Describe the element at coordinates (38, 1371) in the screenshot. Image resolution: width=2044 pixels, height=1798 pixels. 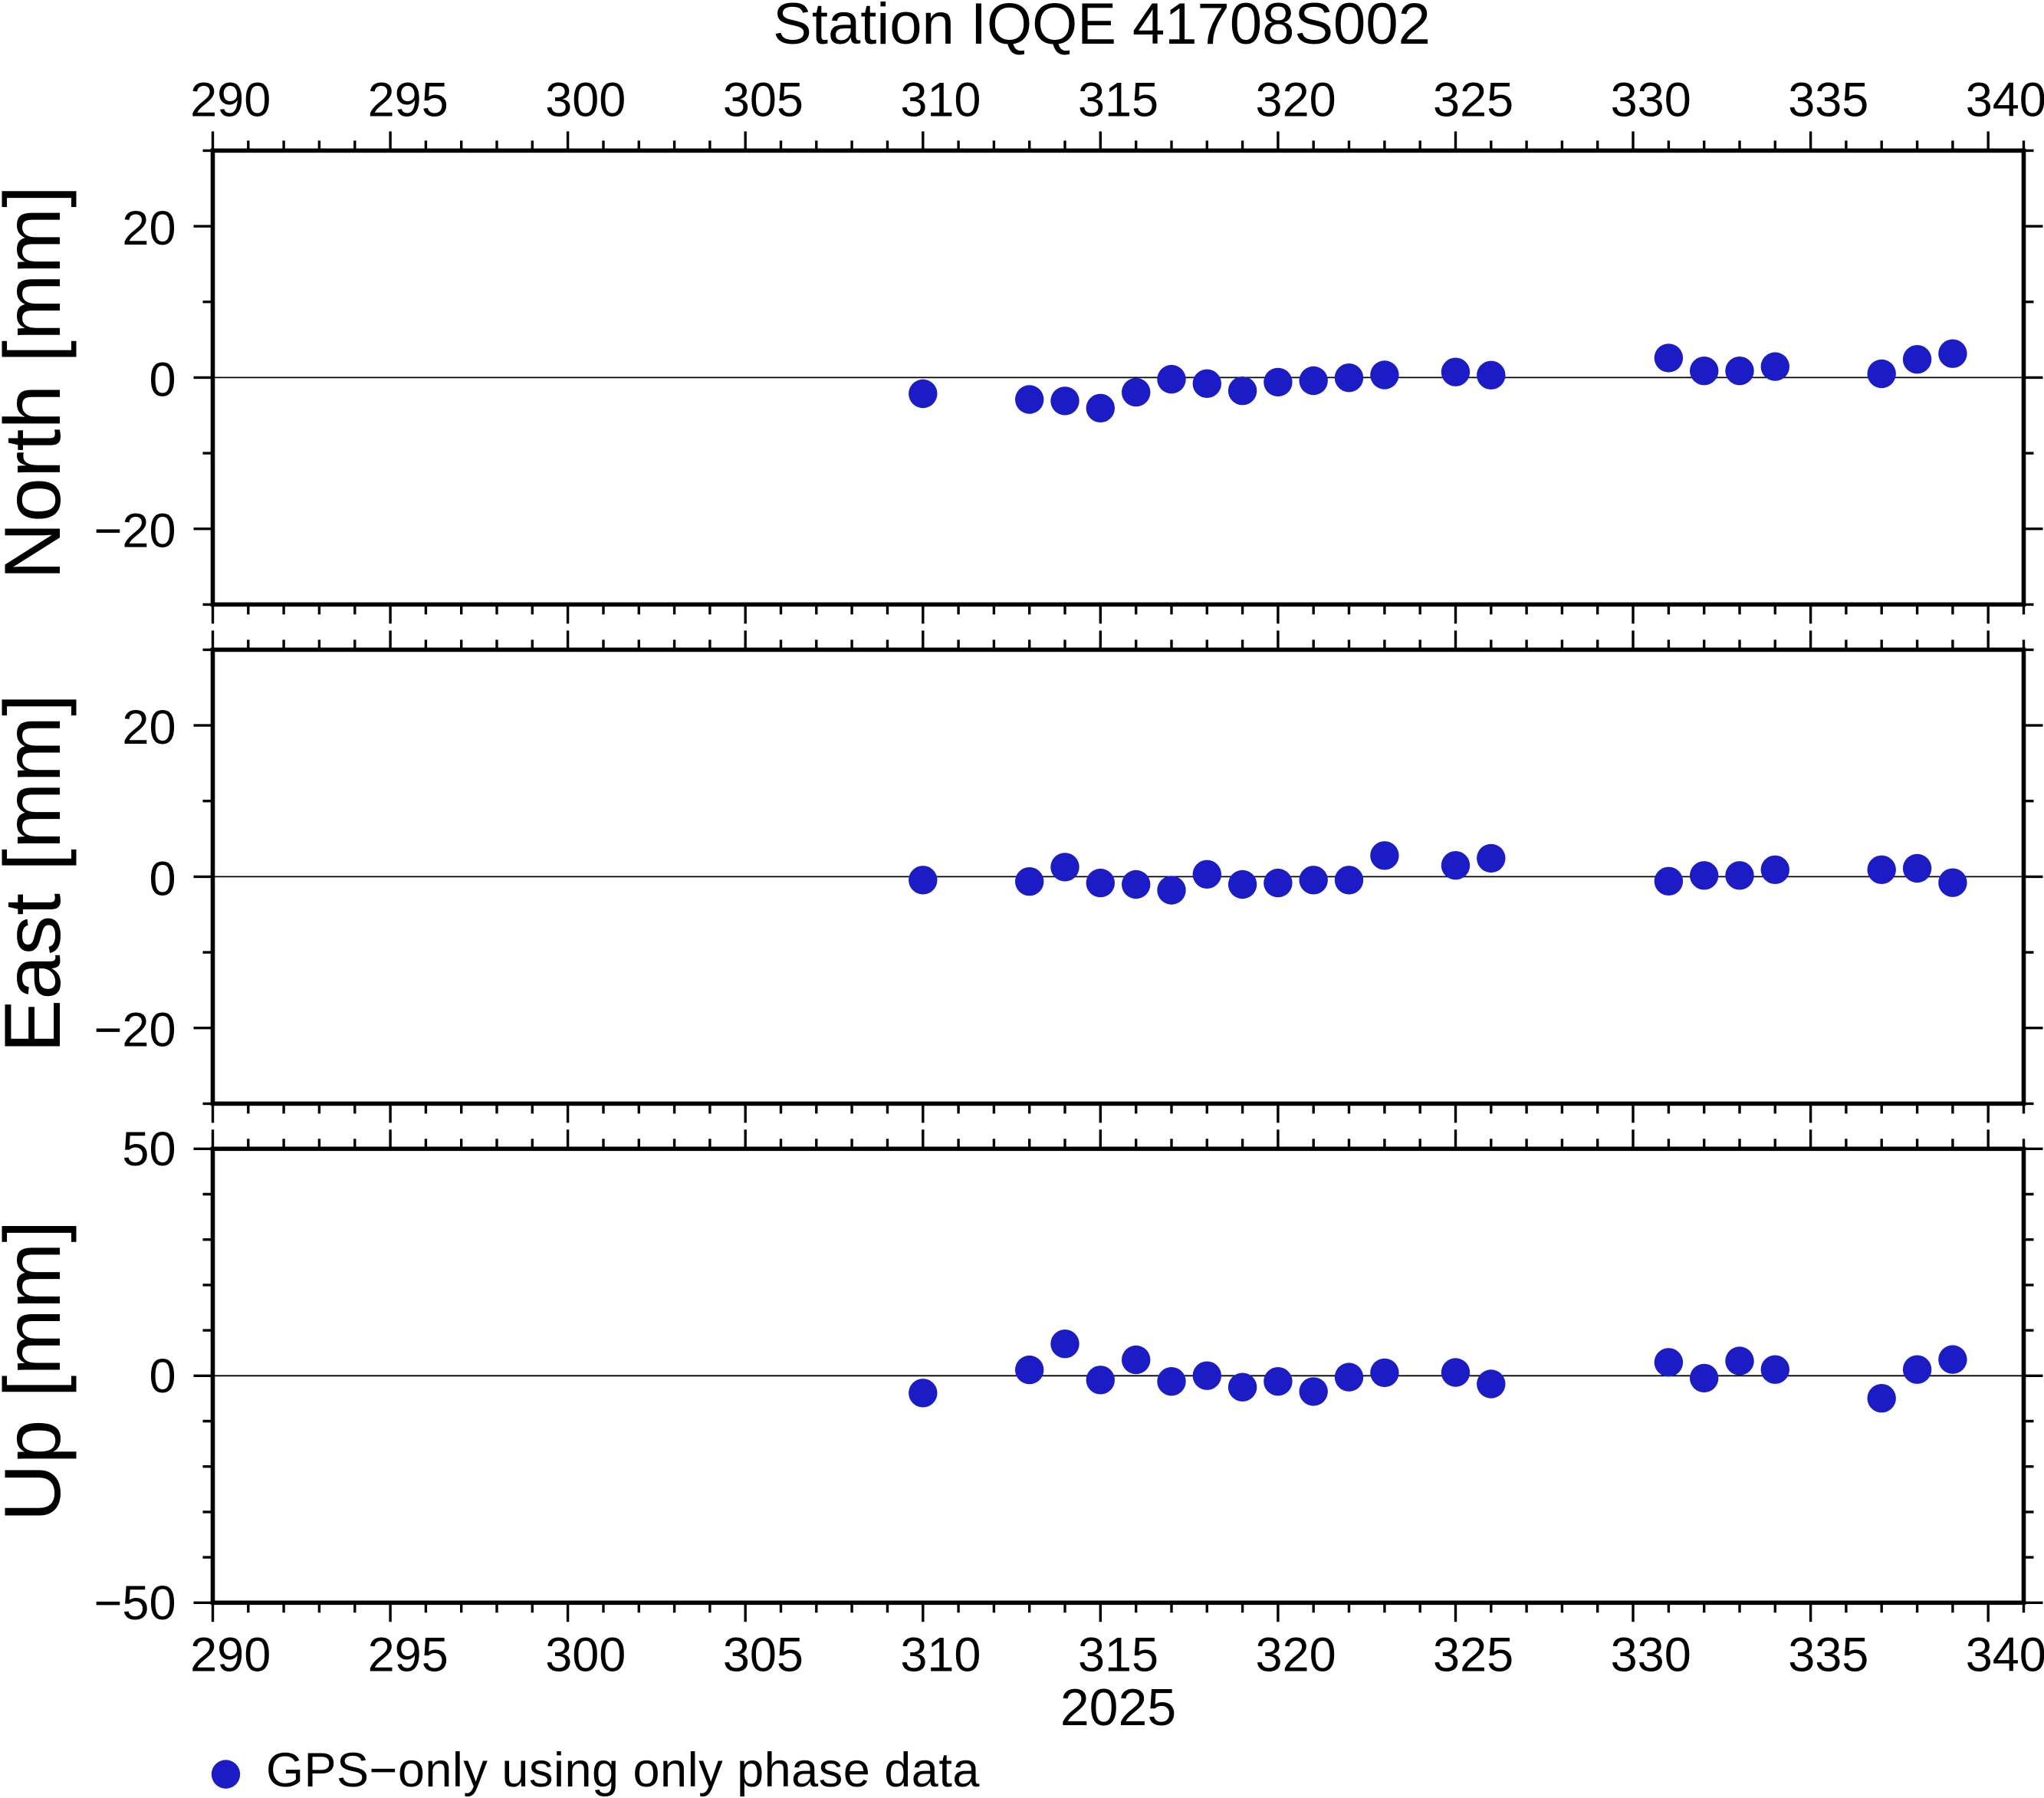
I see `svg-text: Up [mm]` at that location.